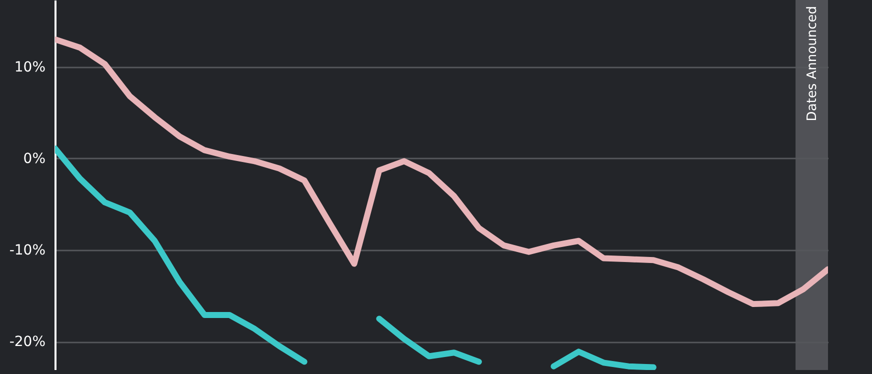  Describe the element at coordinates (27, 342) in the screenshot. I see `y-tick-label: -20%` at that location.